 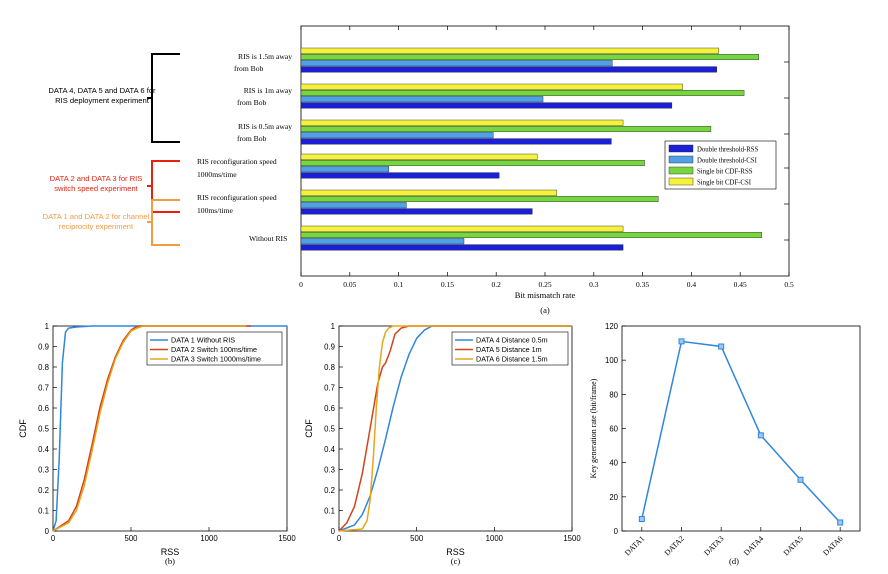 I want to click on chart-b-ytick-label: 0.2, so click(x=43, y=490).